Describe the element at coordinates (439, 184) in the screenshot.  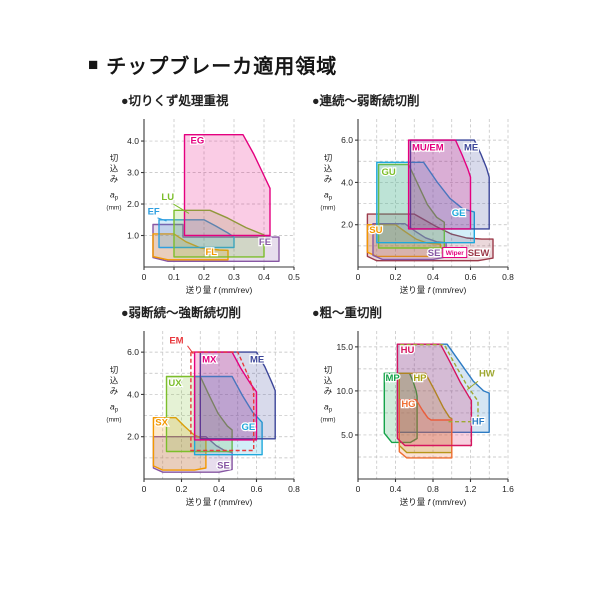
I see `region-mu-em` at that location.